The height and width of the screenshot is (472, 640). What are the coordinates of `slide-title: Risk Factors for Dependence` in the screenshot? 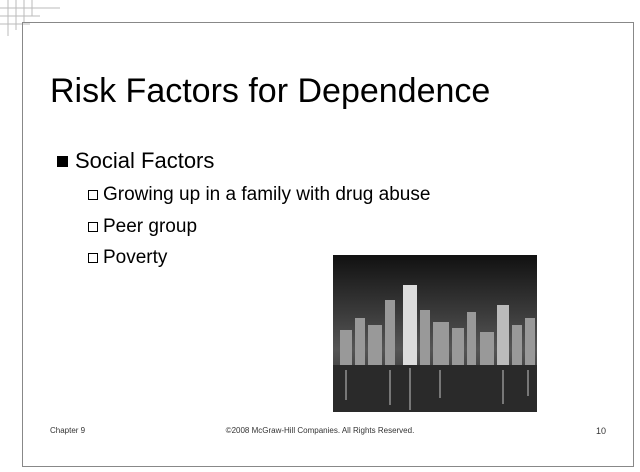 It's located at (270, 91).